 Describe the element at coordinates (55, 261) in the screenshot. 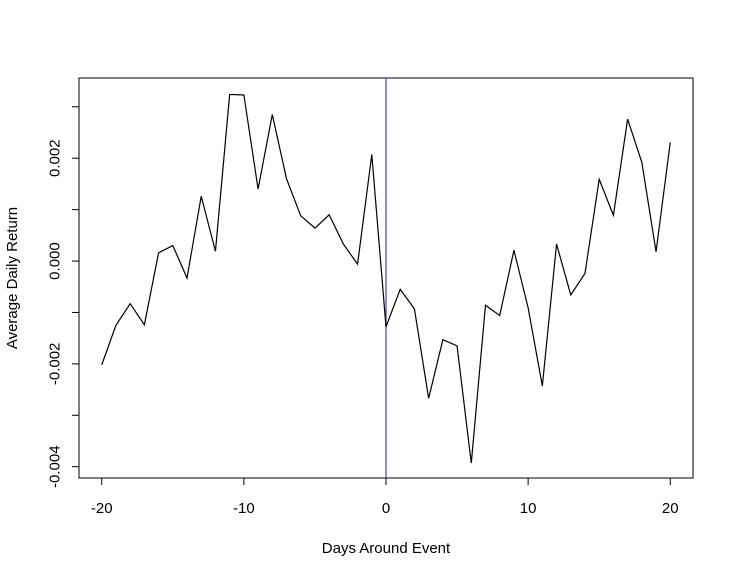

I see `y-tick-label: 0.000` at that location.